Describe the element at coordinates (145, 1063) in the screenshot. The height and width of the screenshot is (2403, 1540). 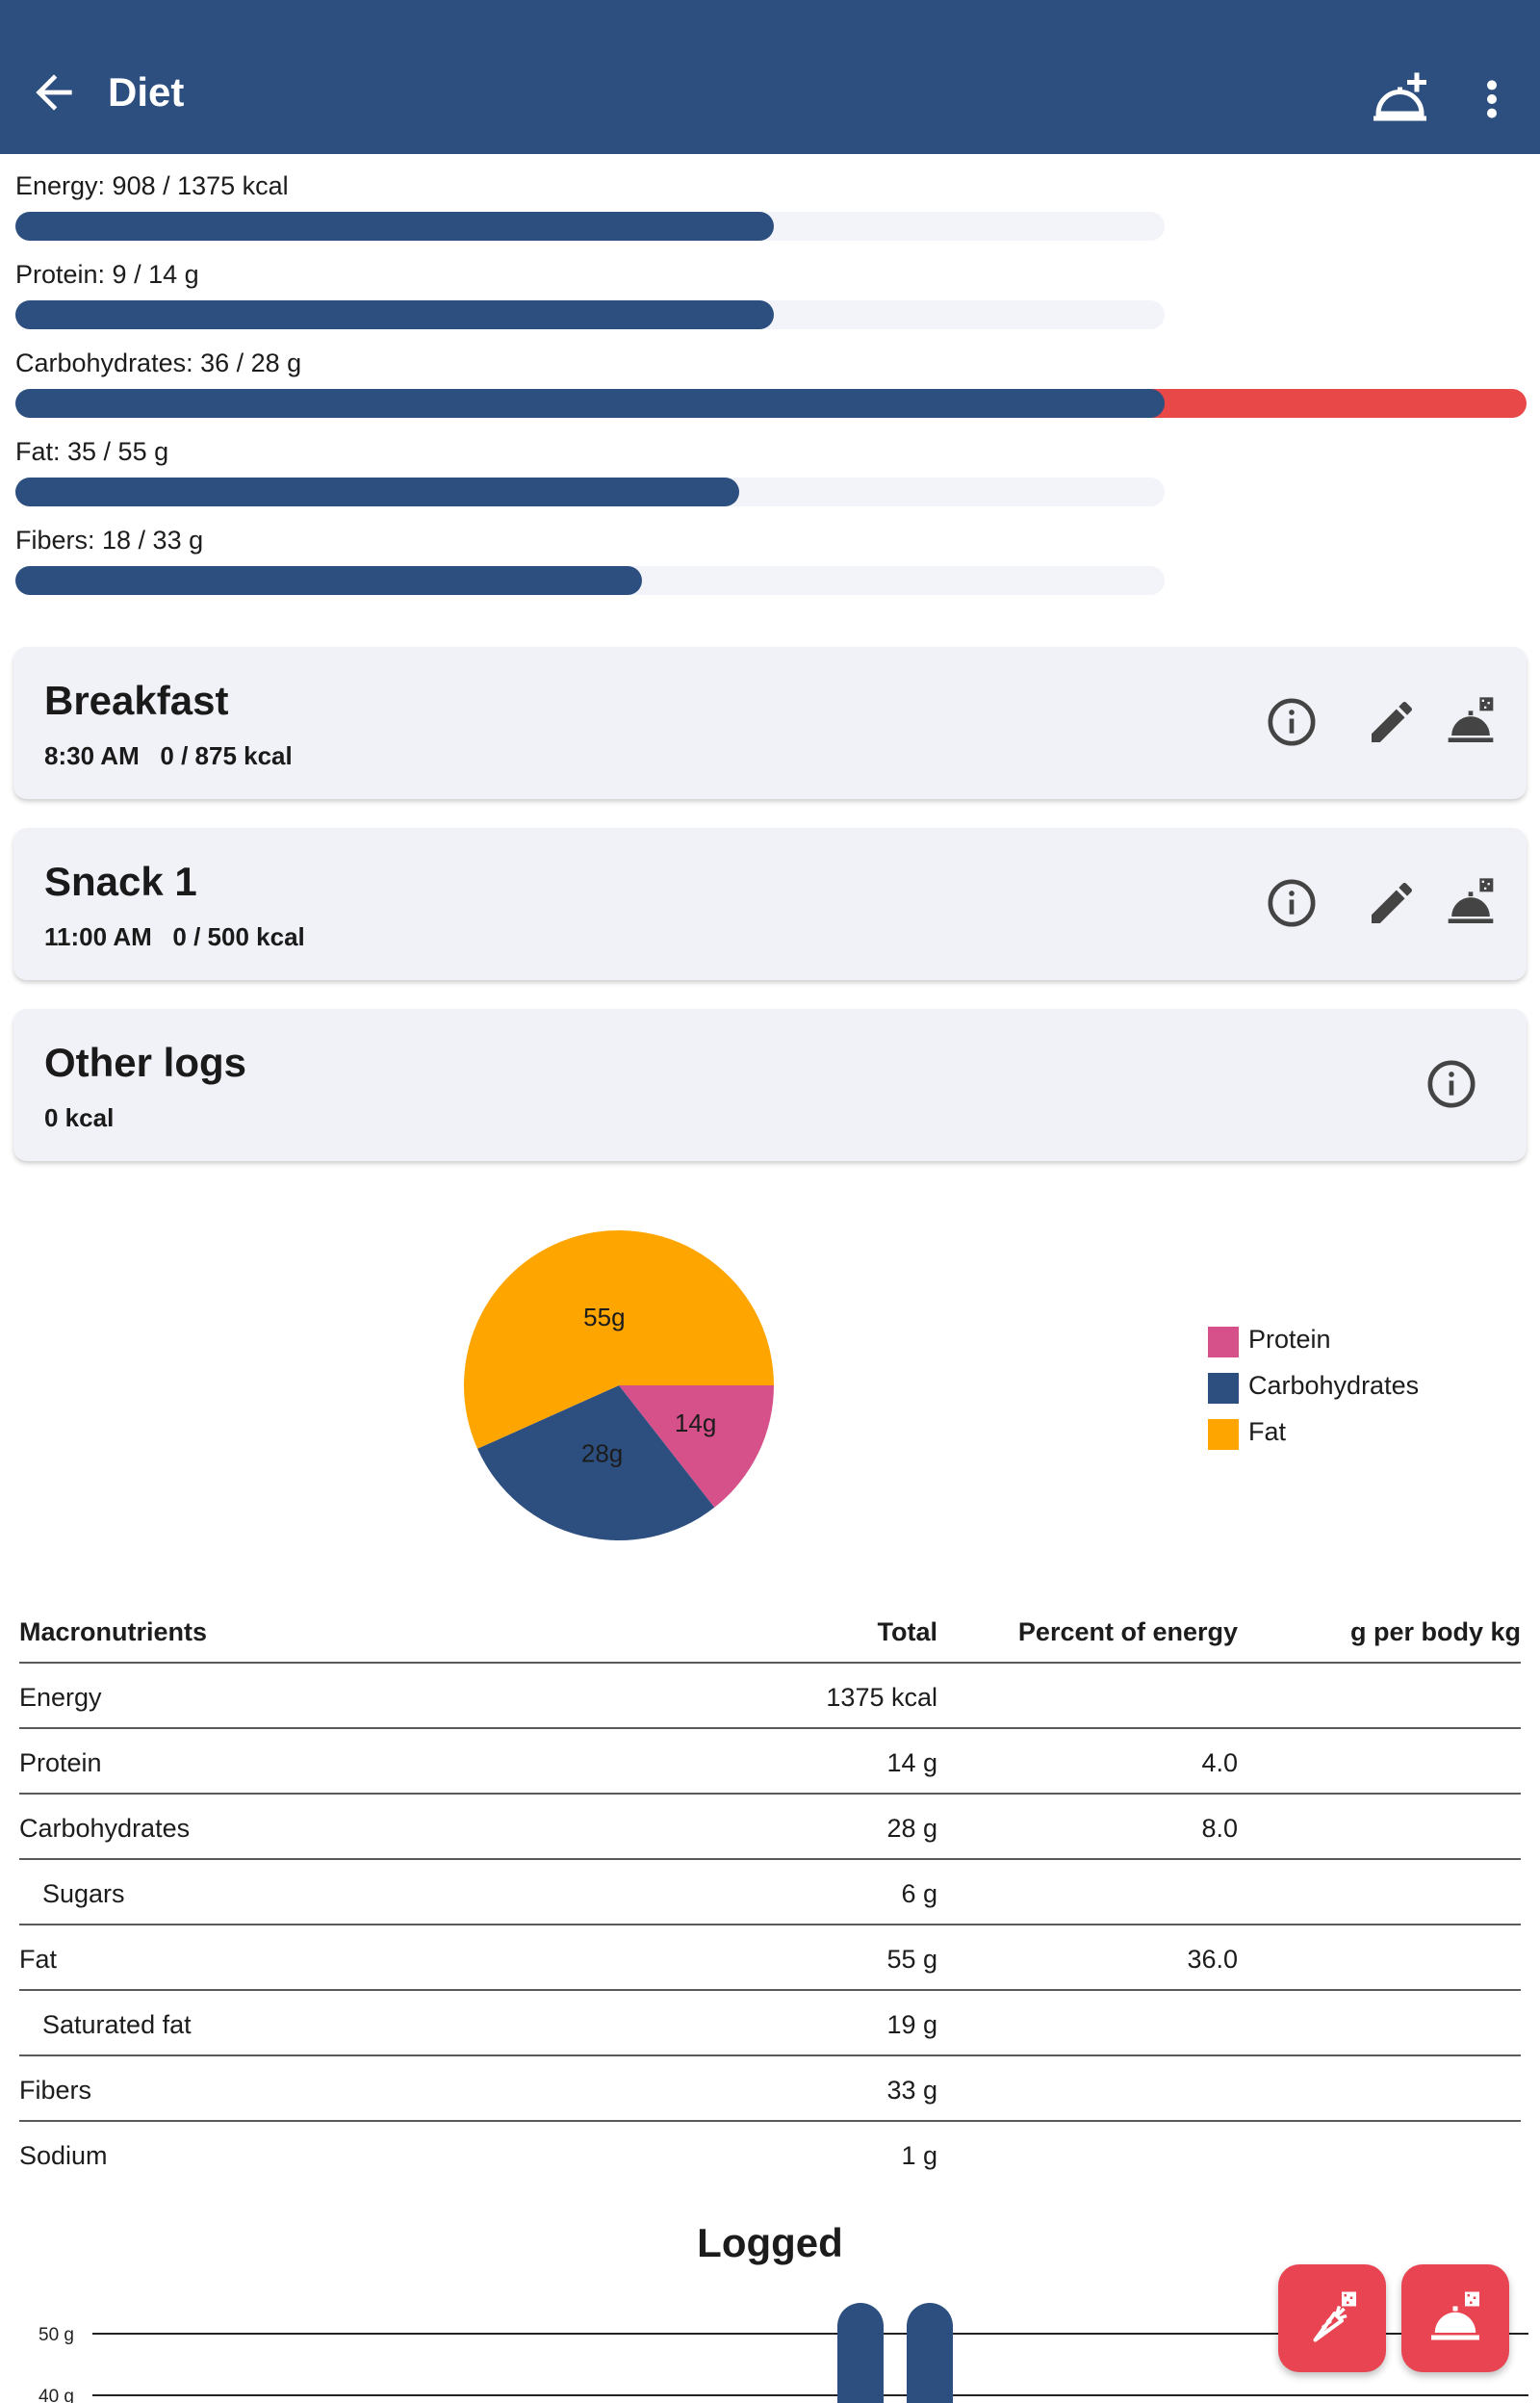
I see `meal-name: Other logs` at that location.